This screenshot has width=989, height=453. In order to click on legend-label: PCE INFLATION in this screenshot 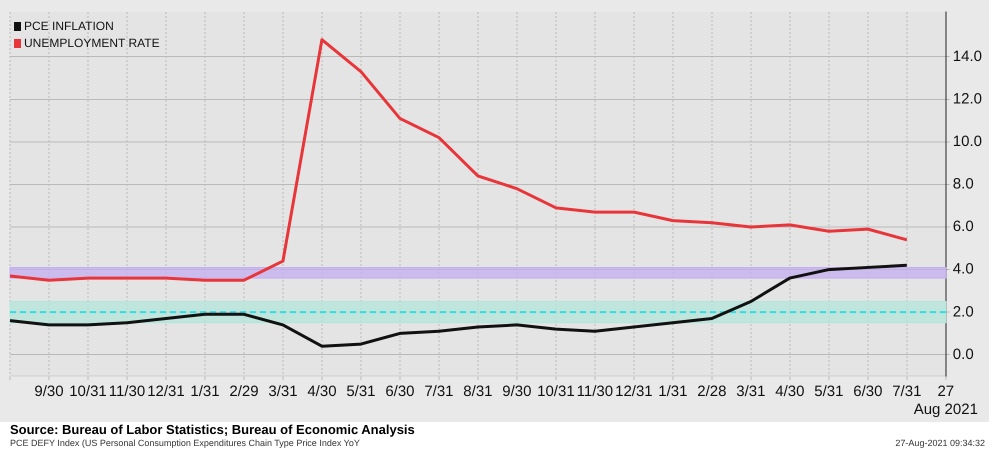, I will do `click(69, 26)`.